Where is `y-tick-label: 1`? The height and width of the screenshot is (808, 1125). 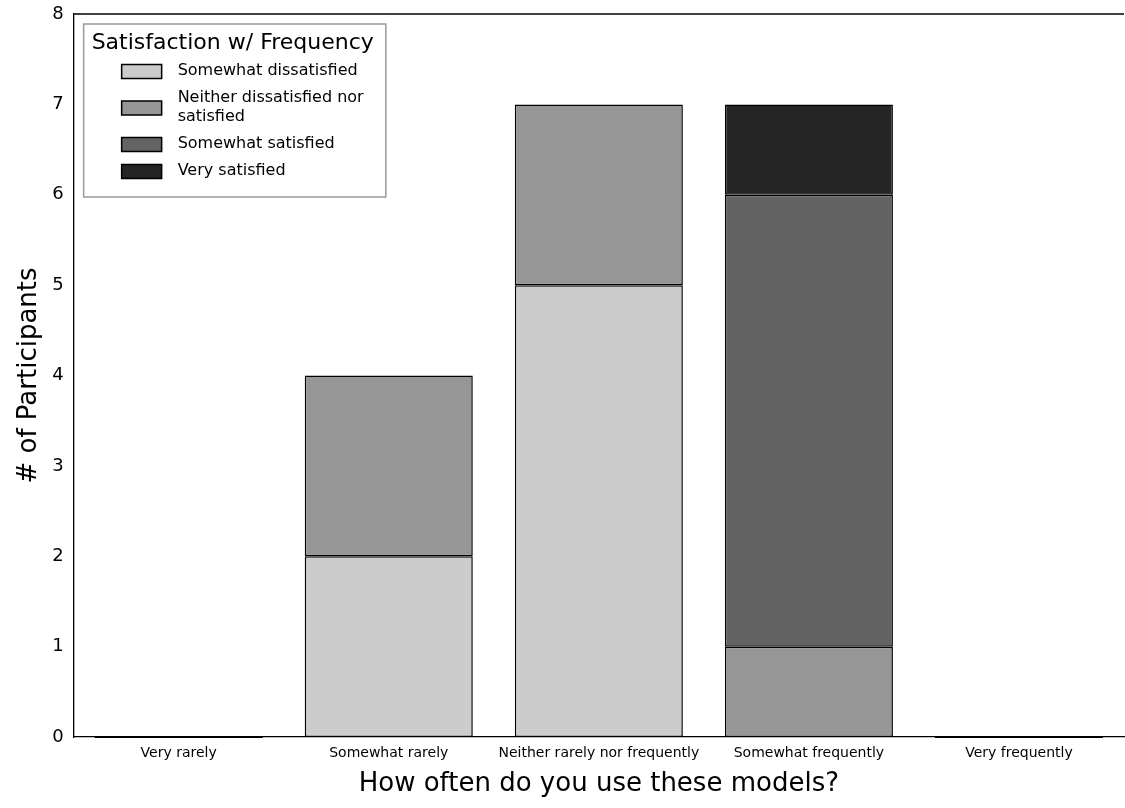 y-tick-label: 1 is located at coordinates (58, 645).